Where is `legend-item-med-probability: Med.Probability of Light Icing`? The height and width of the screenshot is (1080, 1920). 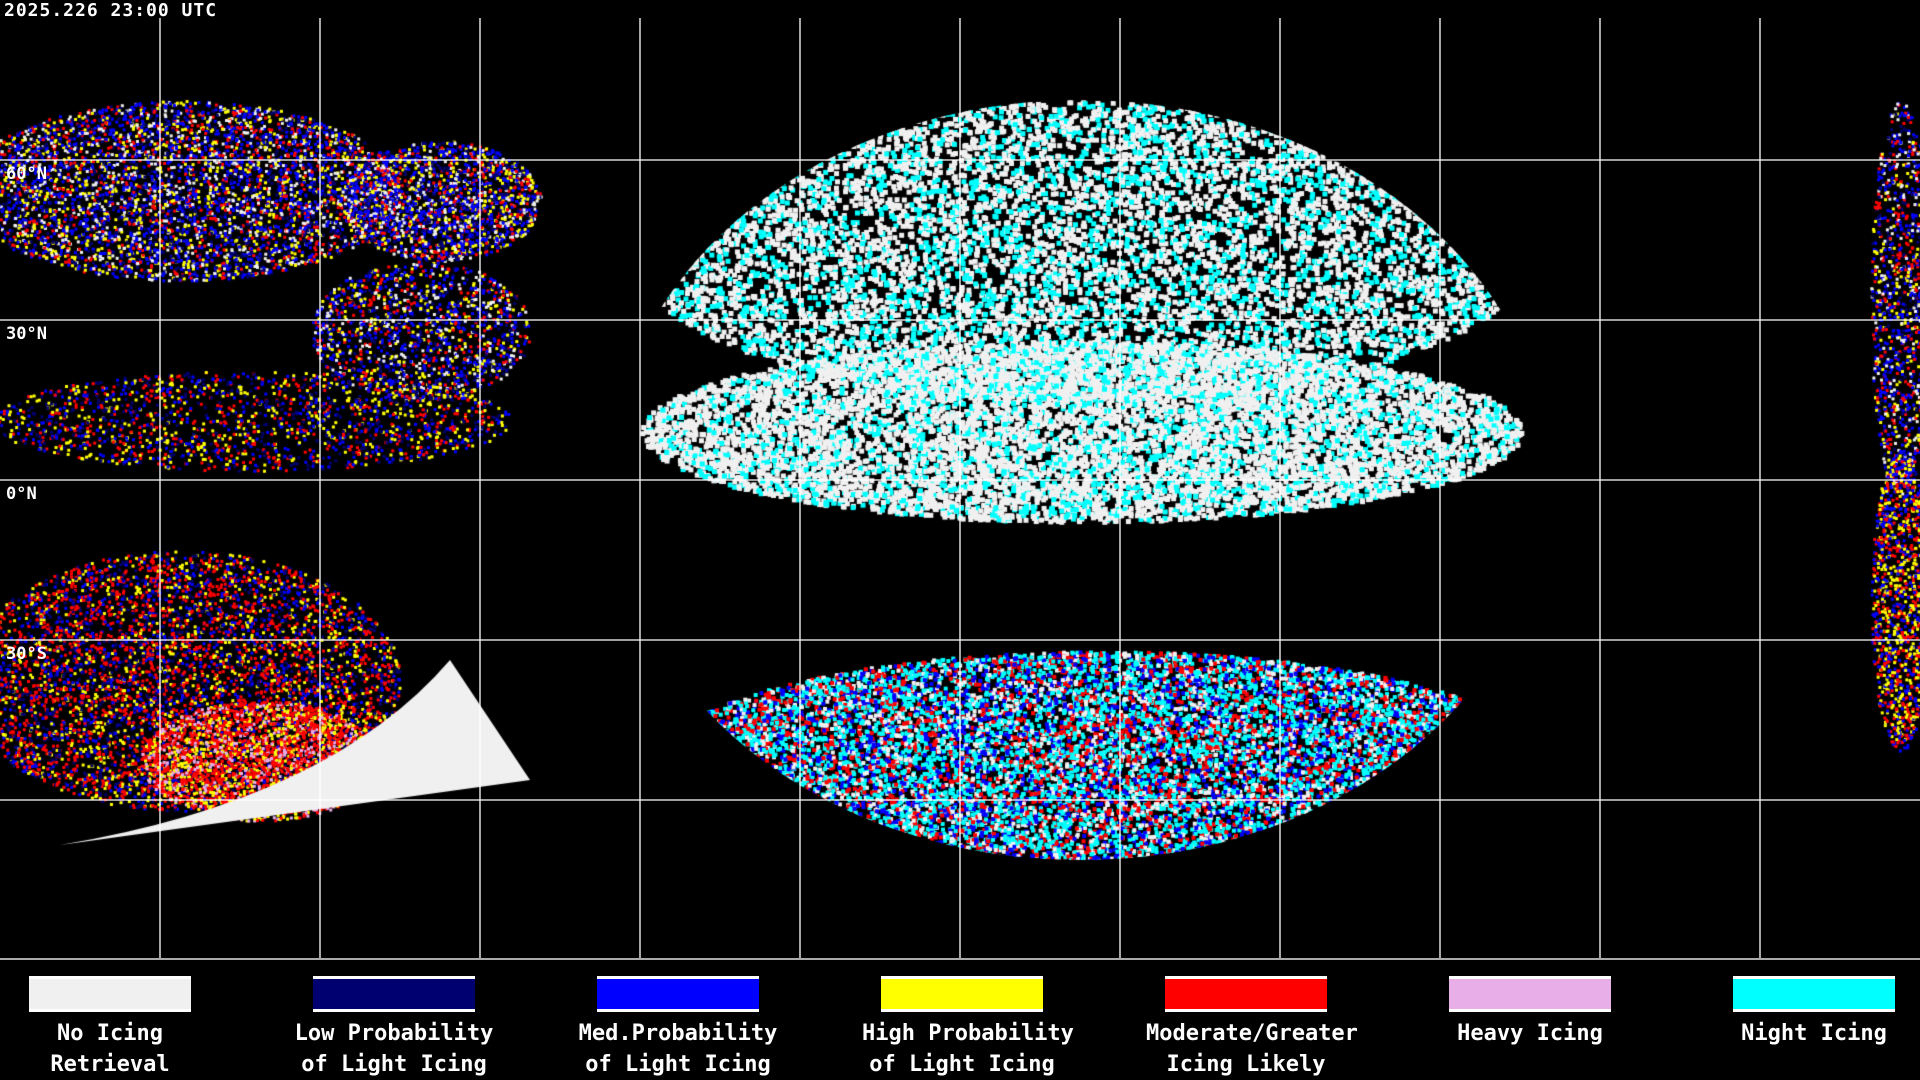 legend-item-med-probability: Med.Probability of Light Icing is located at coordinates (678, 1028).